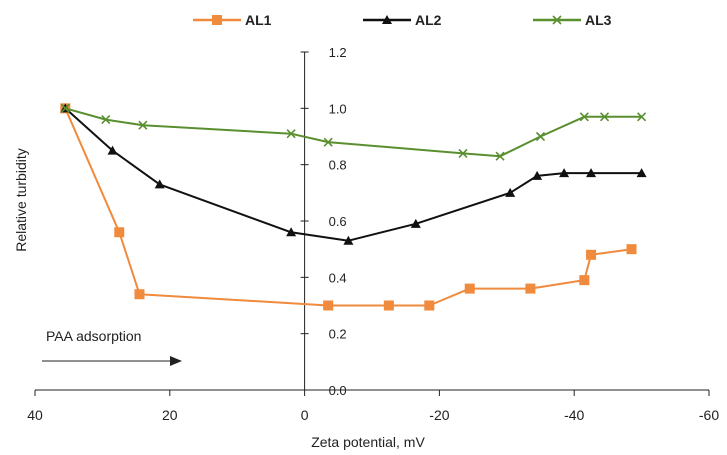 The image size is (727, 455). Describe the element at coordinates (21, 200) in the screenshot. I see `y-axis-title: Relative turbidity` at that location.